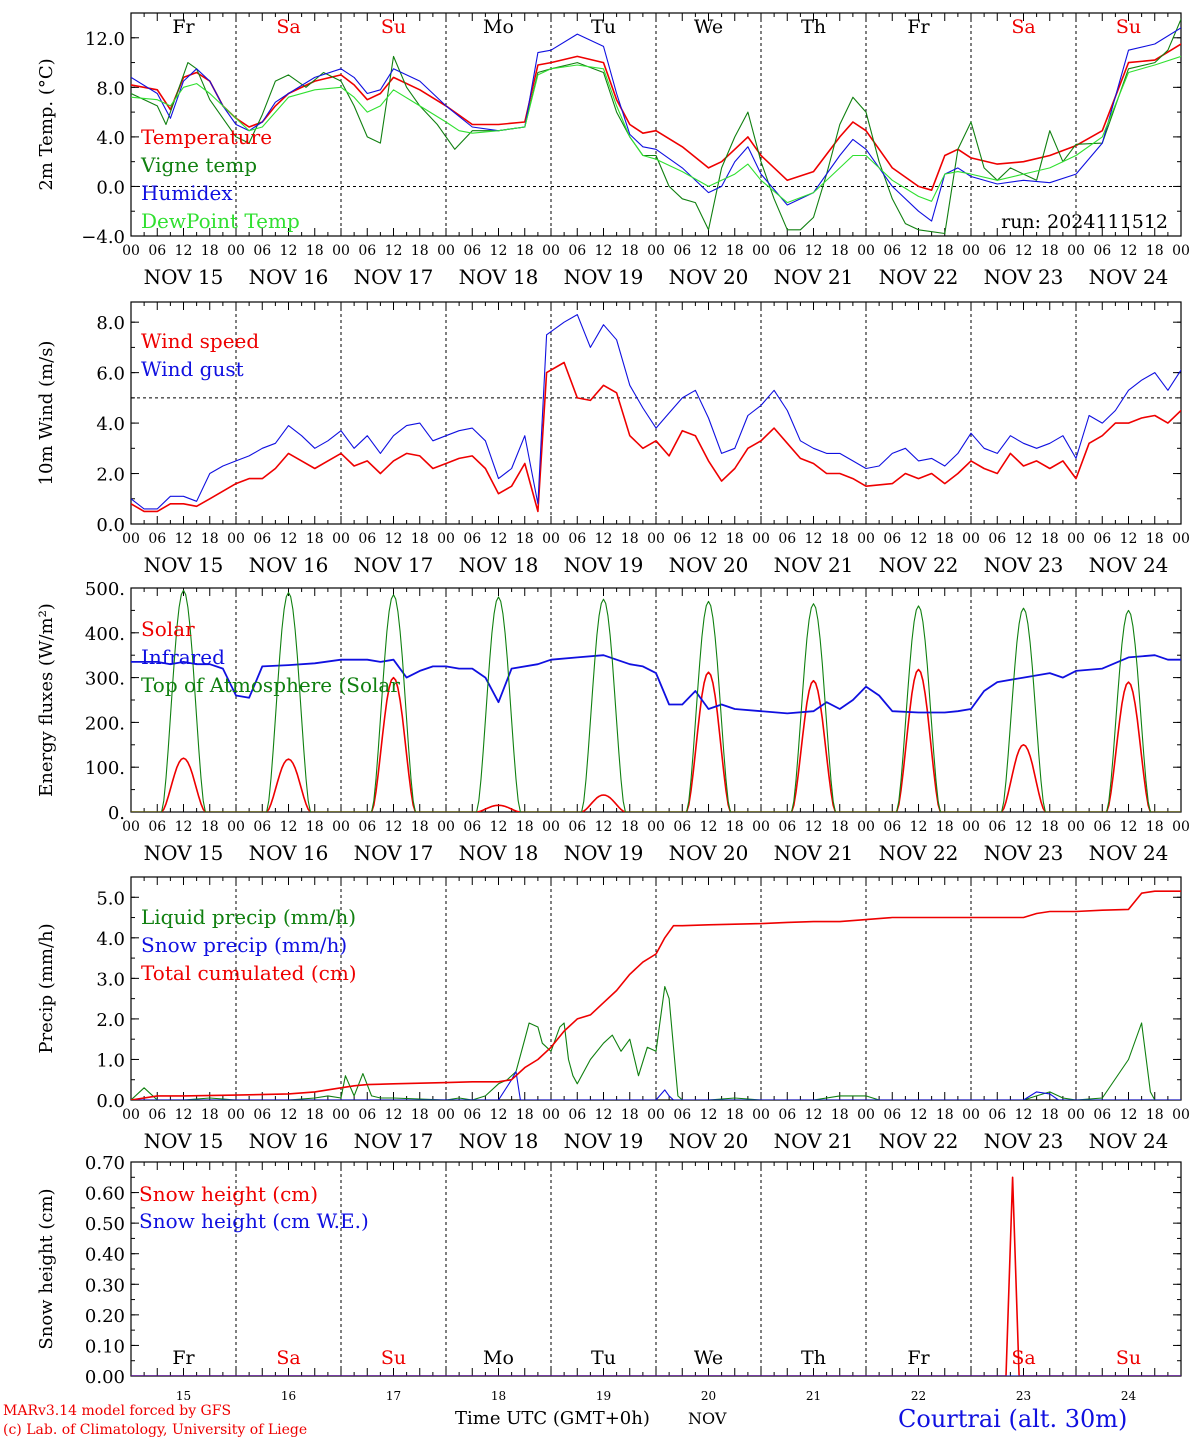 The image size is (1194, 1440). What do you see at coordinates (116, 813) in the screenshot?
I see `y-tick-label: 0.` at bounding box center [116, 813].